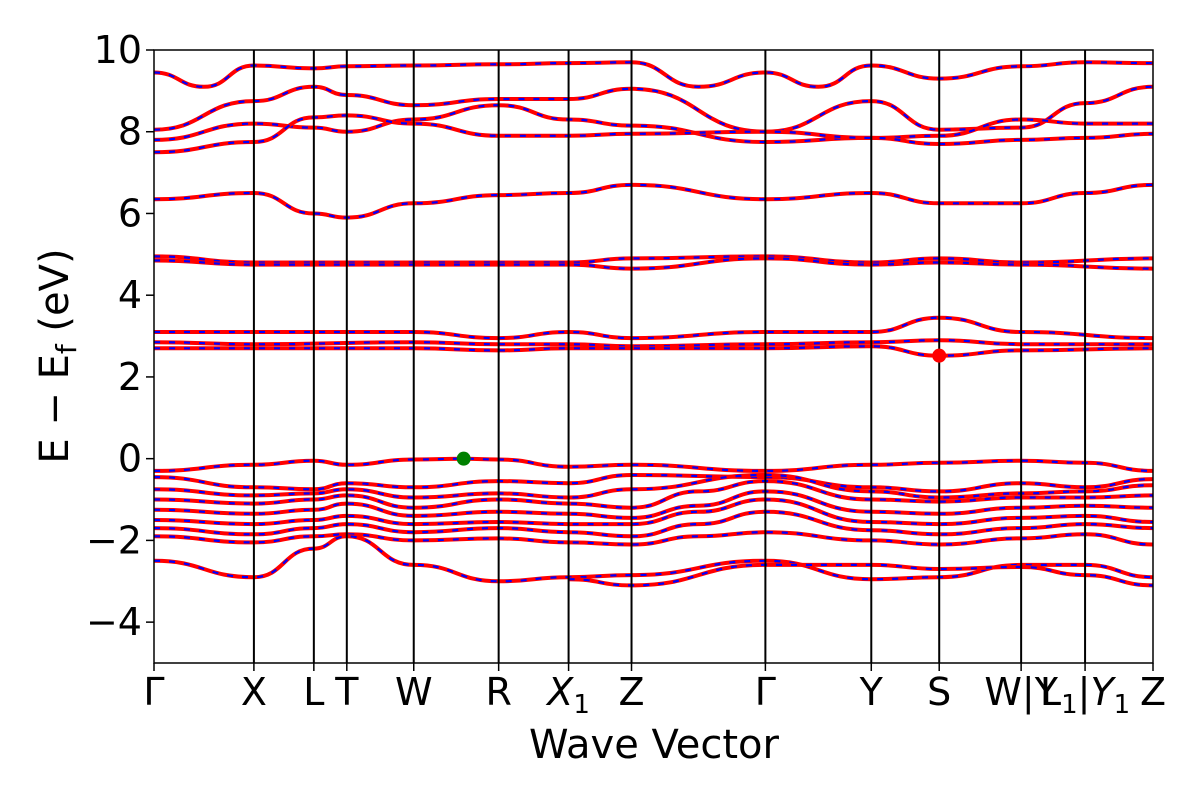 The width and height of the screenshot is (1200, 800). I want to click on y-tick-label: 4, so click(130, 295).